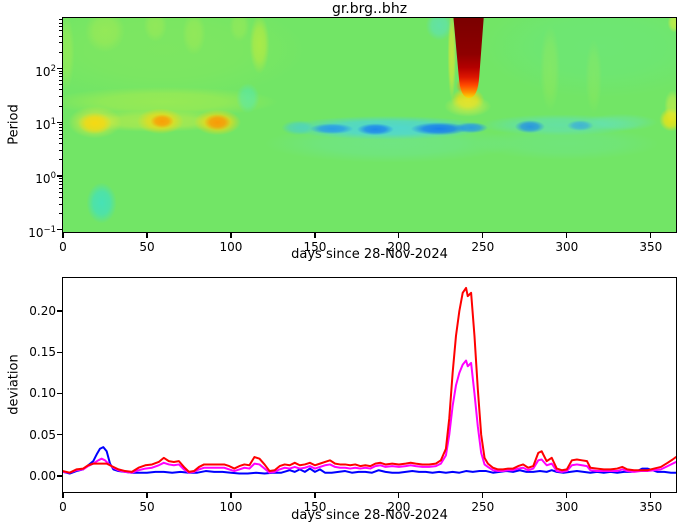  What do you see at coordinates (42, 352) in the screenshot?
I see `y-tick-label: 0.15` at bounding box center [42, 352].